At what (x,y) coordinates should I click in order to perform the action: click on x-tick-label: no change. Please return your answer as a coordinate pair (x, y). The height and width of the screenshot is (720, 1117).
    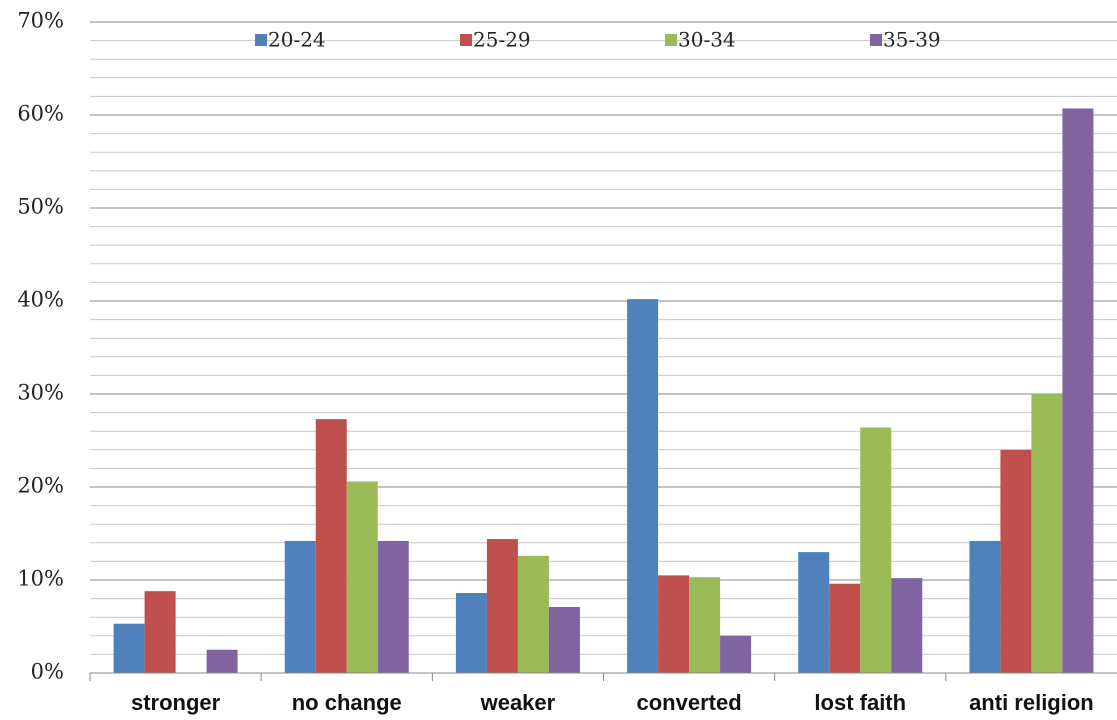
    Looking at the image, I should click on (347, 702).